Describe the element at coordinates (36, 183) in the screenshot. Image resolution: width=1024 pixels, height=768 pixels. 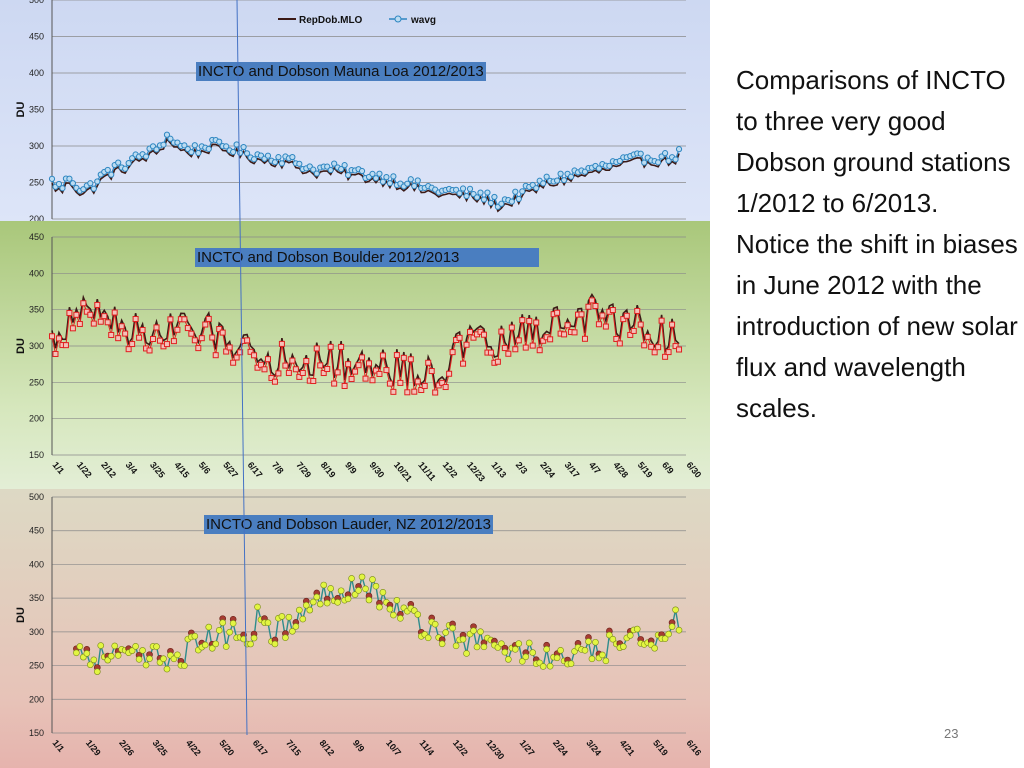
I see `y-tick-label: 250` at that location.